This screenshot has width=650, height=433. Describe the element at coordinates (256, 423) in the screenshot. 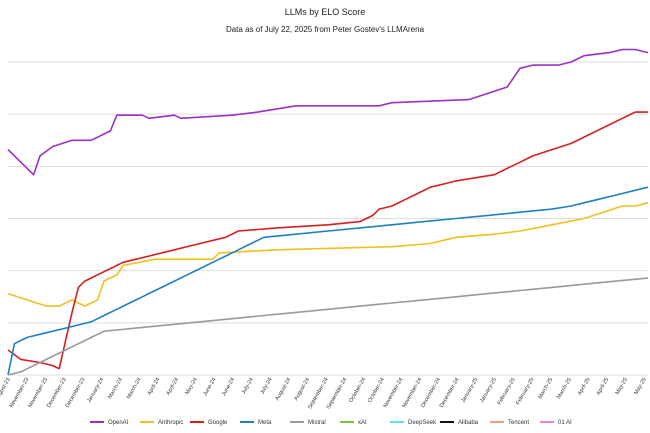

I see `legend-item: Meta` at that location.